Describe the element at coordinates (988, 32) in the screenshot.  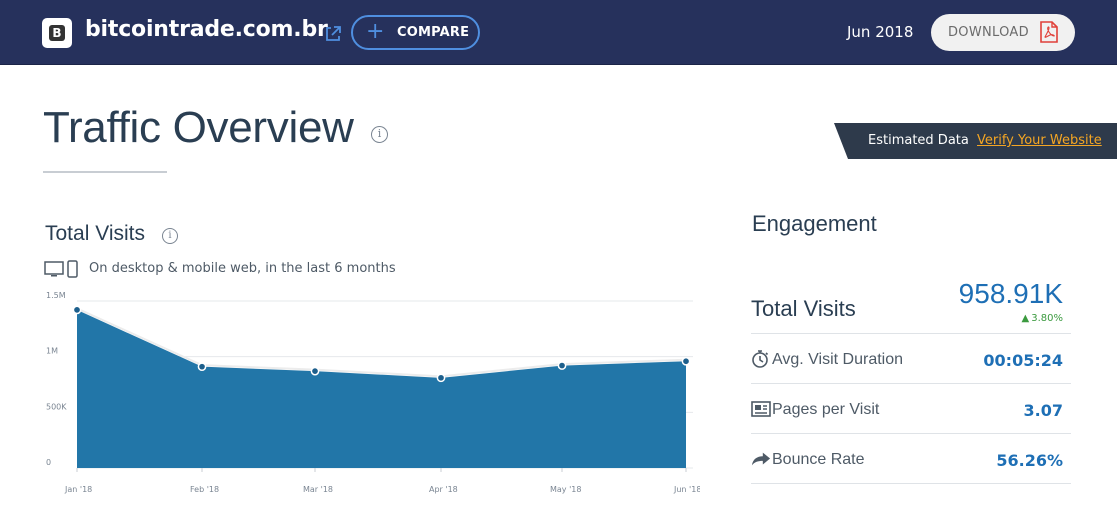
I see `download-button-label: DOWNLOAD` at that location.